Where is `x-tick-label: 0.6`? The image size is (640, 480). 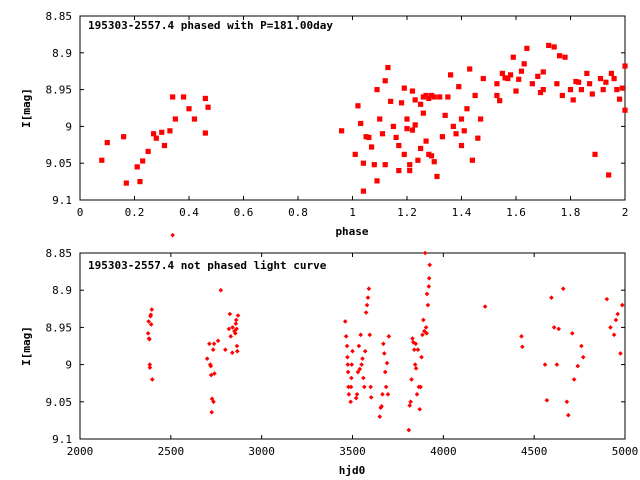
x-tick-label: 0.6 is located at coordinates (244, 212).